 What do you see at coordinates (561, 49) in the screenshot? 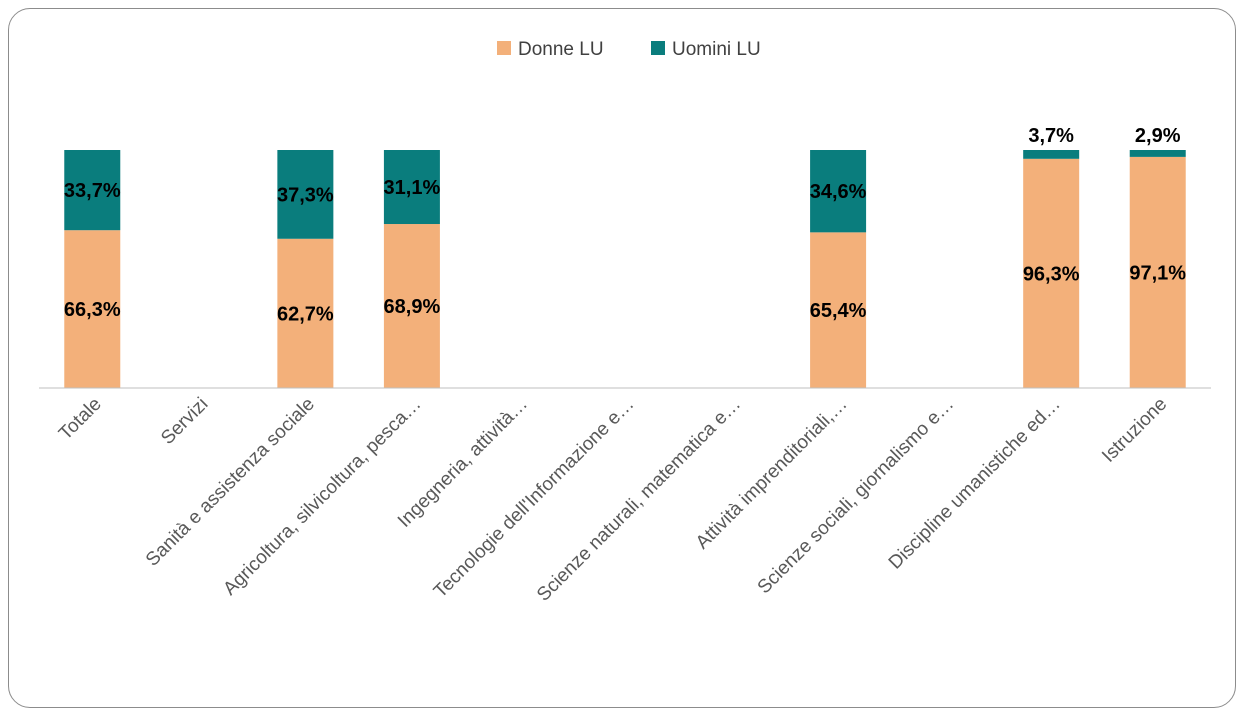
I see `legend-label-donne: Donne LU` at bounding box center [561, 49].